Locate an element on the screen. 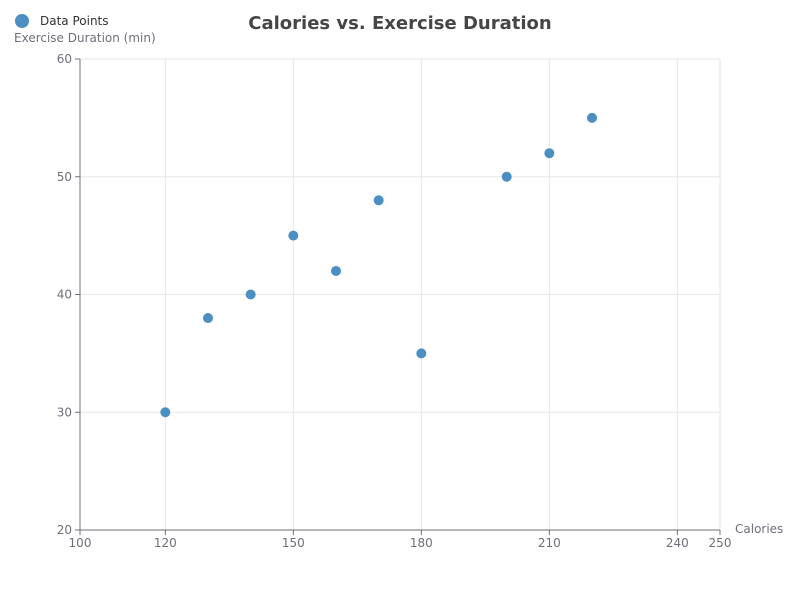  y-axis-label: Exercise Duration (min) is located at coordinates (85, 38).